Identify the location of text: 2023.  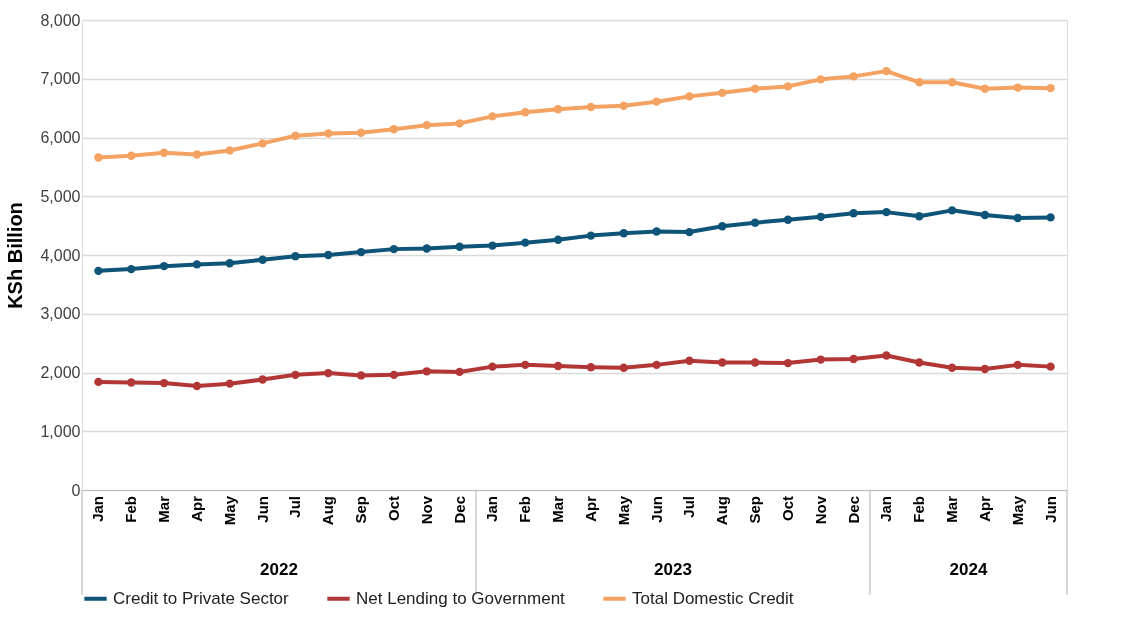
(673, 569).